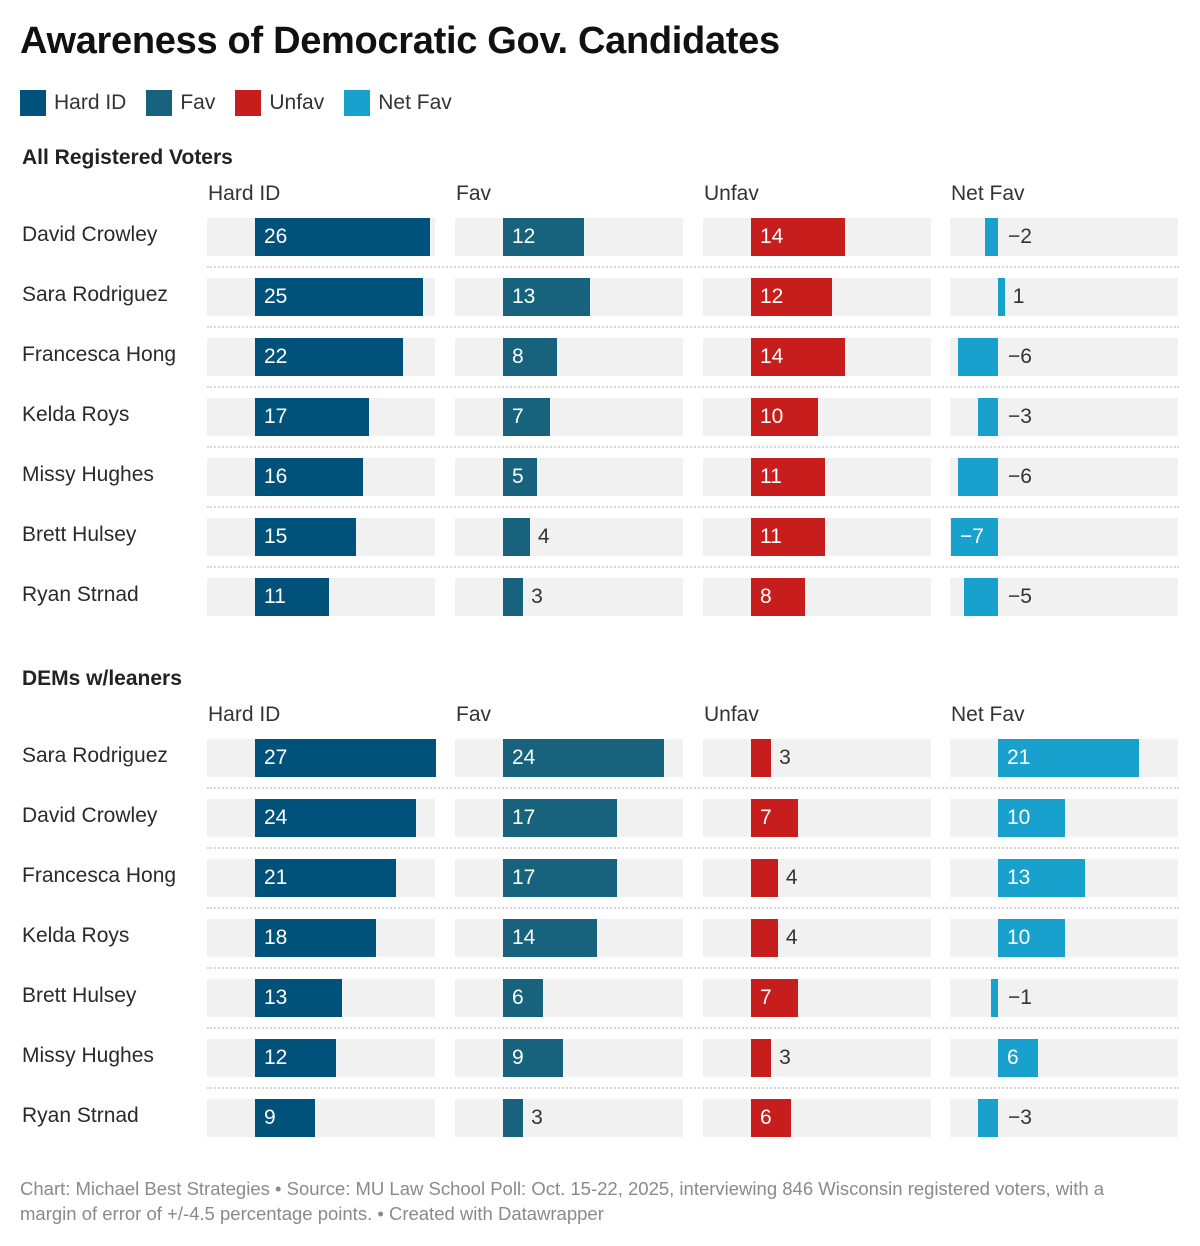 Image resolution: width=1200 pixels, height=1246 pixels. I want to click on legend-item-net-fav: Net Fav, so click(398, 103).